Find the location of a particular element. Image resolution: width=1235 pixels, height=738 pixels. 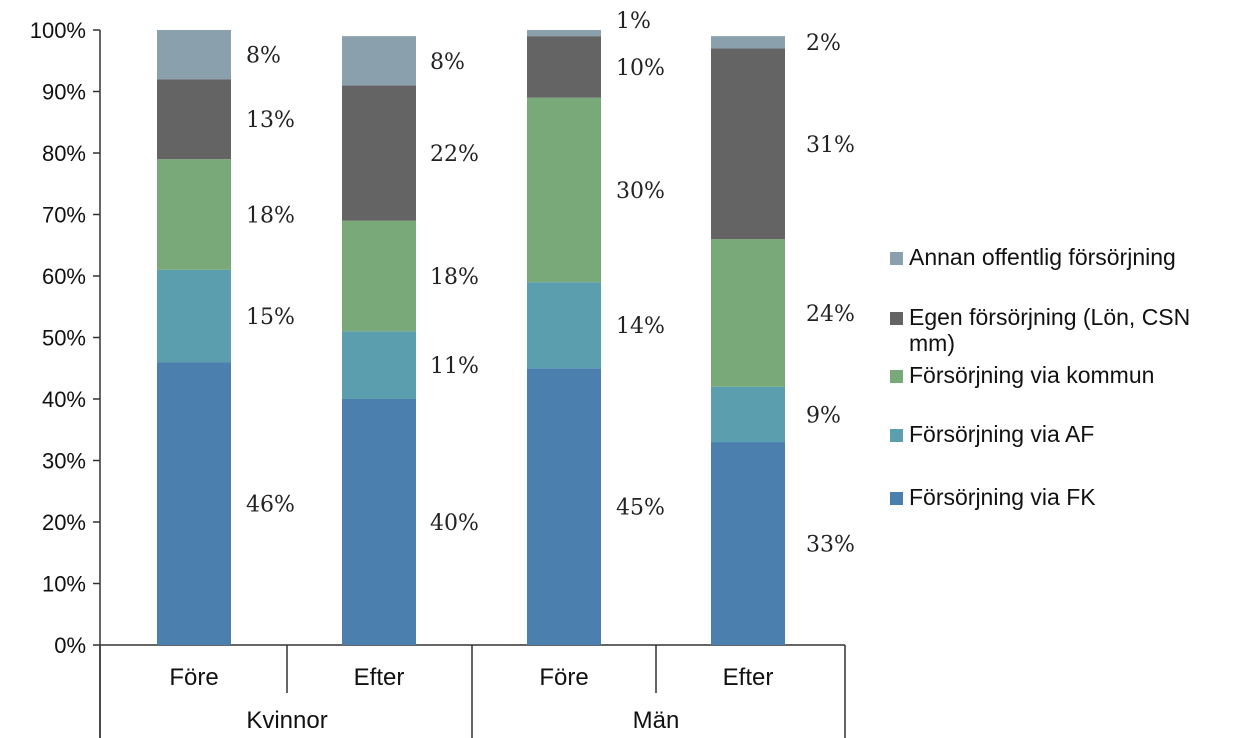

y-tick-label: 80% is located at coordinates (64, 153).